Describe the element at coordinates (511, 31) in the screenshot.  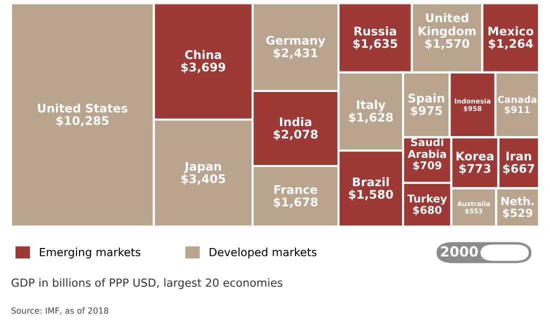
I see `category-label: Mexico` at that location.